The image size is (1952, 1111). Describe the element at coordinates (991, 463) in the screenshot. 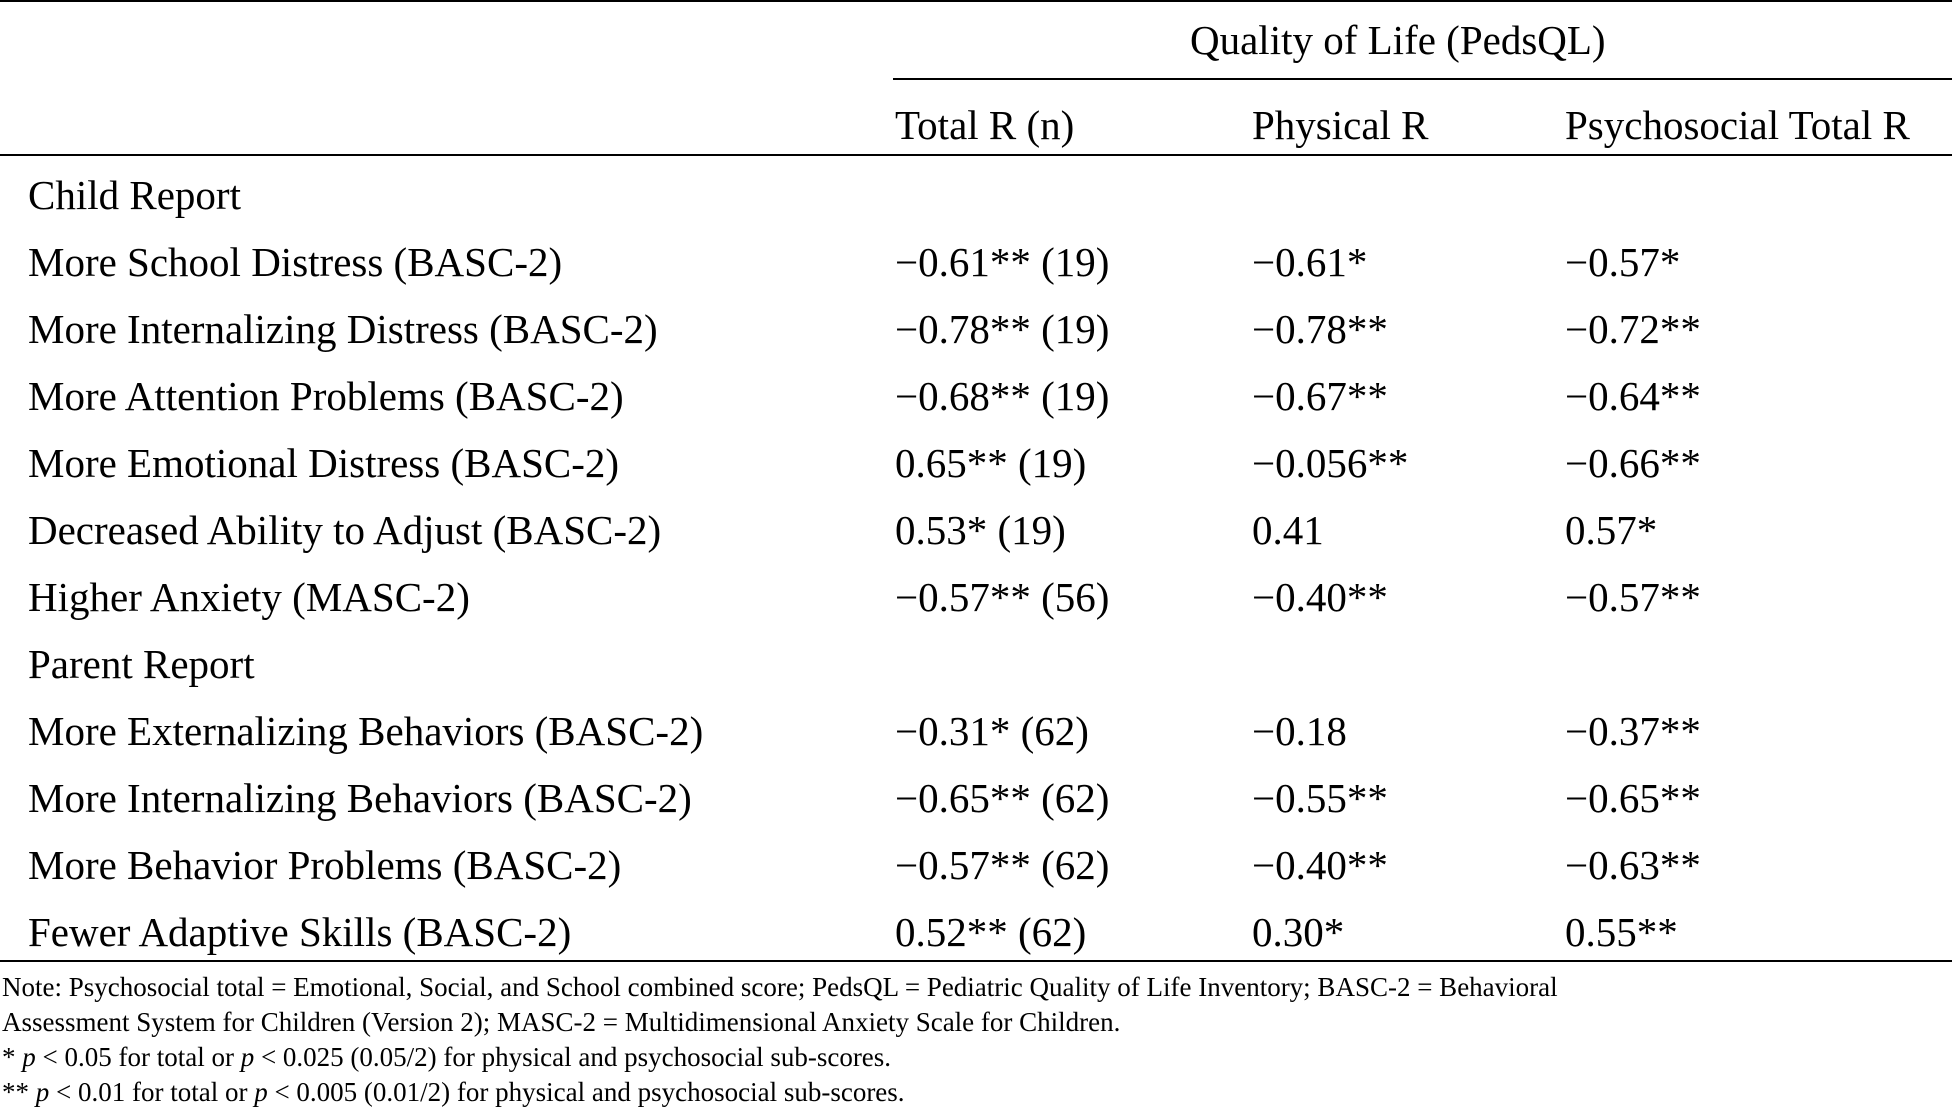

I see `total-r-value: 0.65** (19)` at that location.